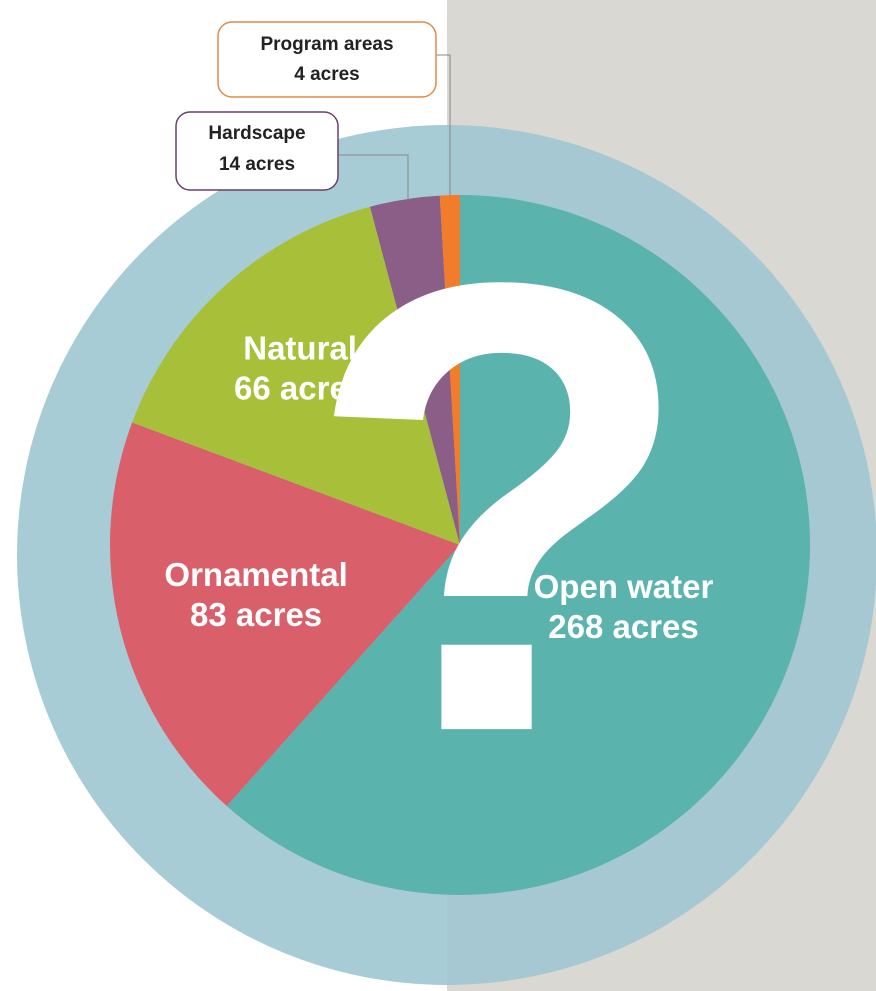 The height and width of the screenshot is (991, 876). Describe the element at coordinates (624, 586) in the screenshot. I see `slice-name: Open water` at that location.